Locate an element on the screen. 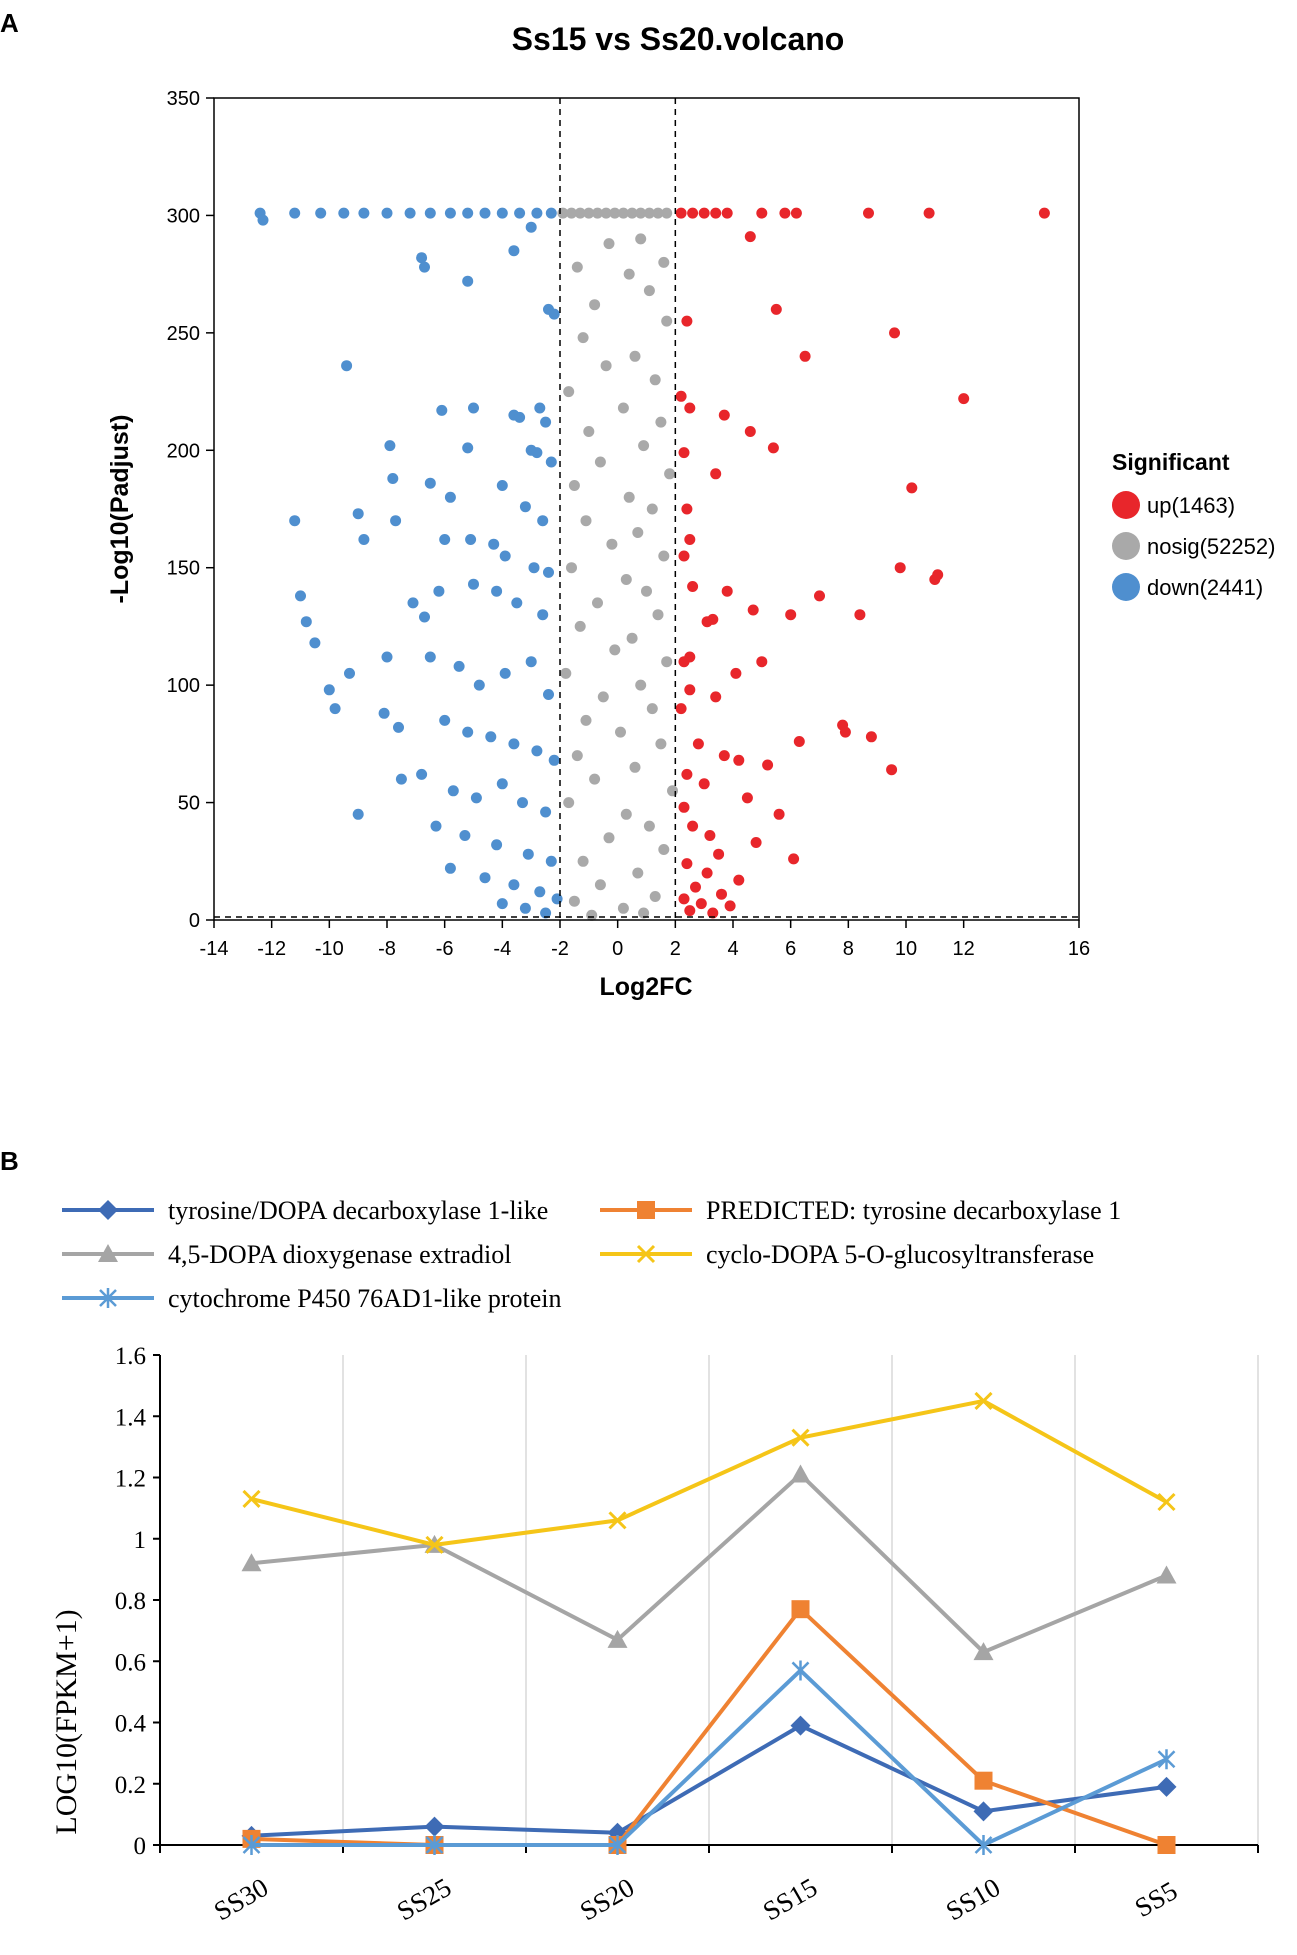 The width and height of the screenshot is (1297, 1955). y-tick-label: 150 is located at coordinates (183, 569).